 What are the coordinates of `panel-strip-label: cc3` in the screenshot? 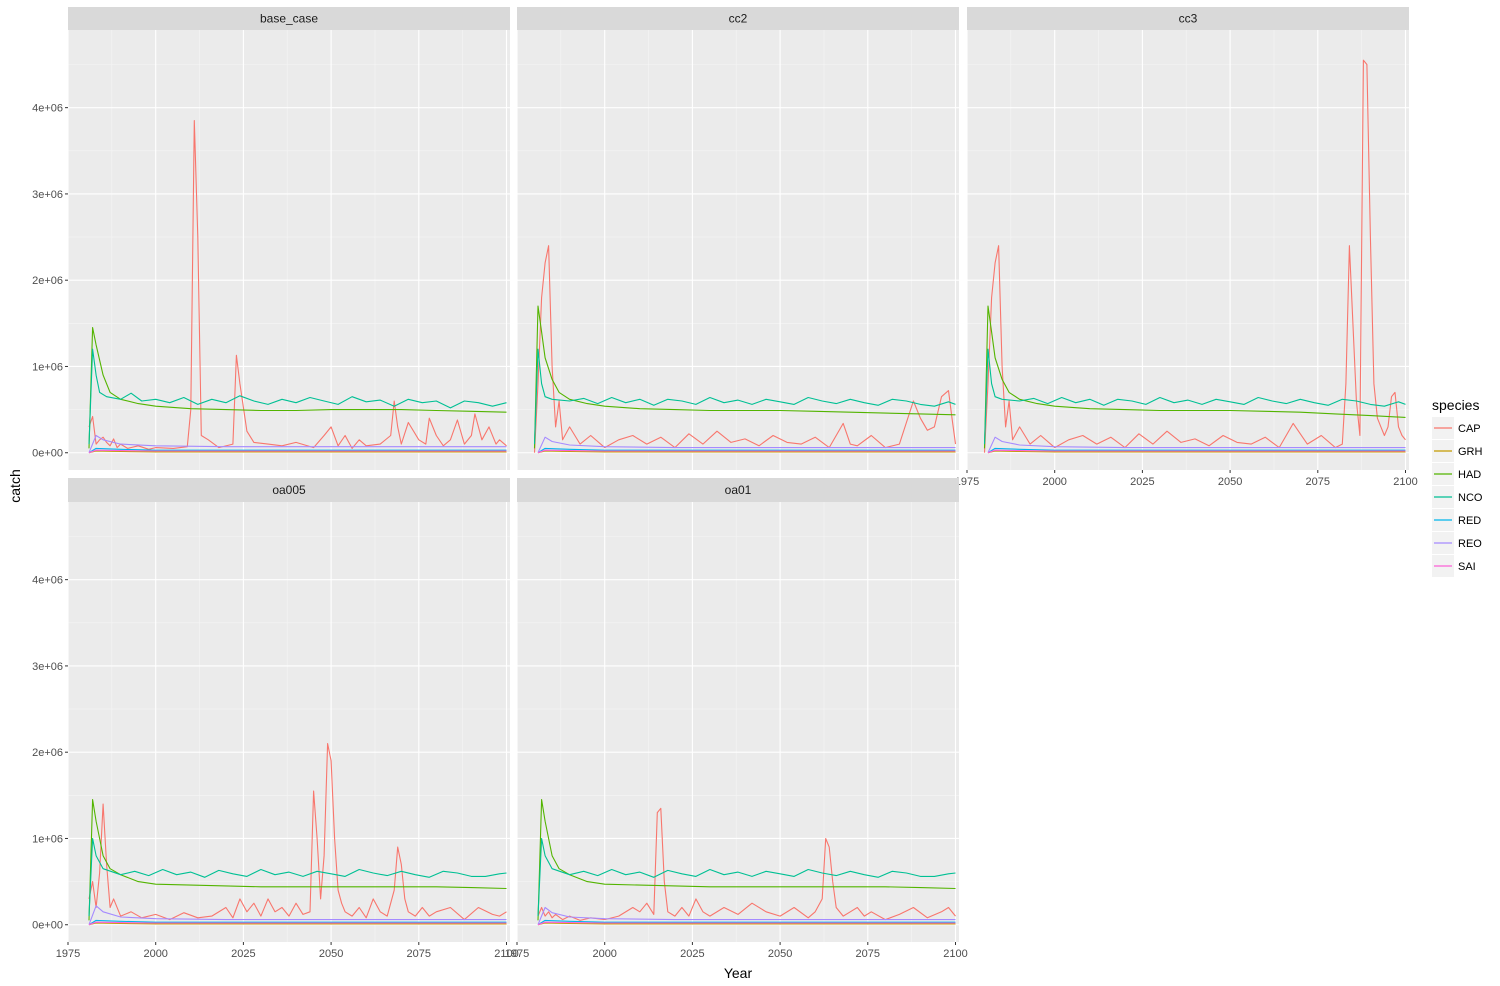 It's located at (1188, 19).